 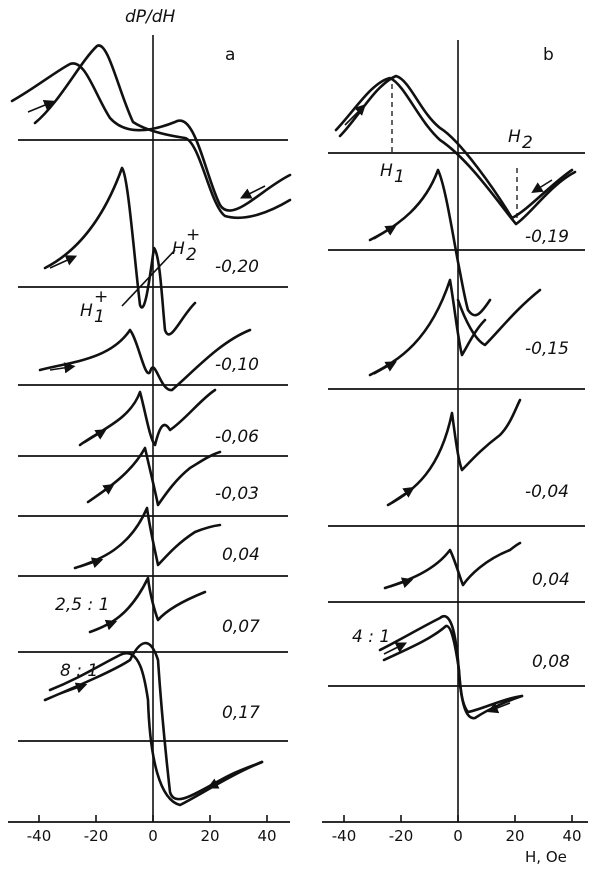 What do you see at coordinates (237, 494) in the screenshot?
I see `trace-label: -0,03` at bounding box center [237, 494].